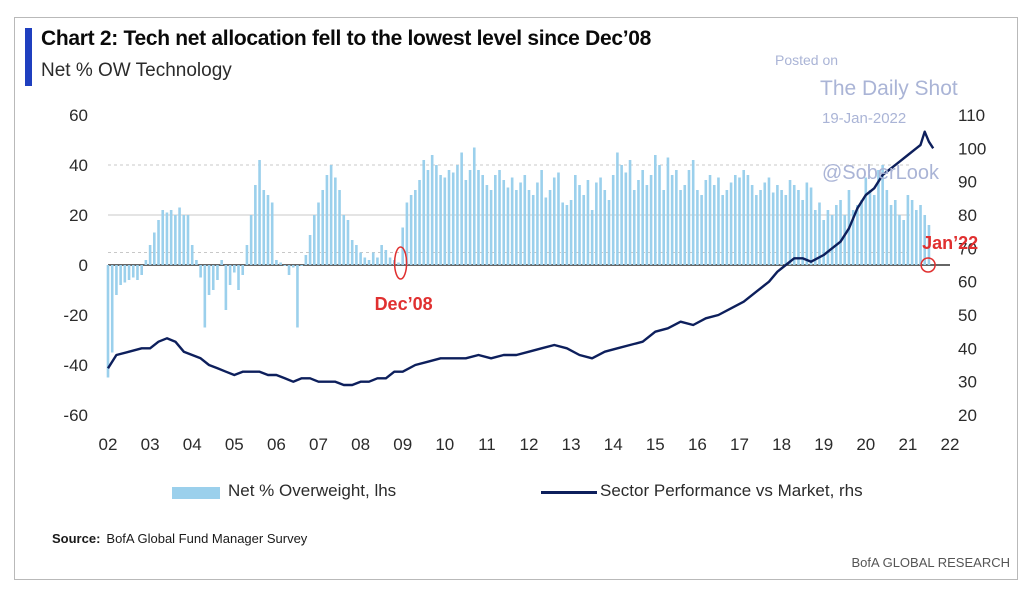 The image size is (1032, 596). Describe the element at coordinates (75, 315) in the screenshot. I see `left-tick-label: -20` at that location.